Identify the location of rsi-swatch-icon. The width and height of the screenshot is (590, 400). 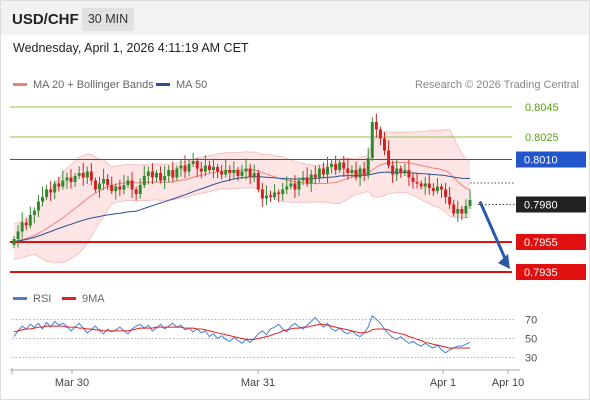
(20, 298).